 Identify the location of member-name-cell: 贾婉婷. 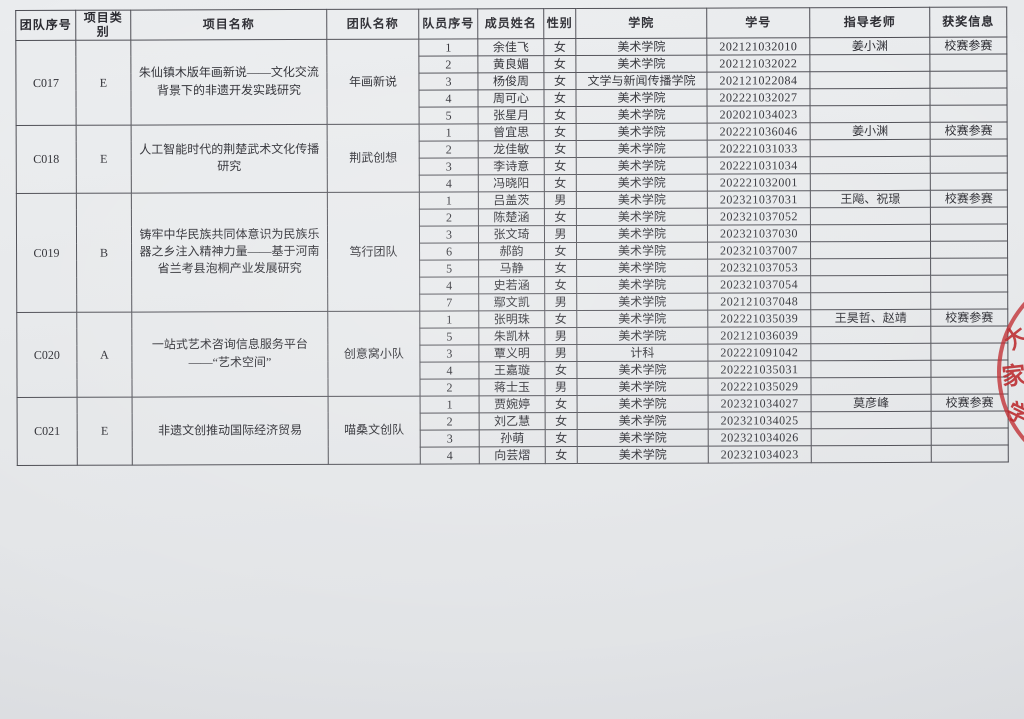
(512, 404).